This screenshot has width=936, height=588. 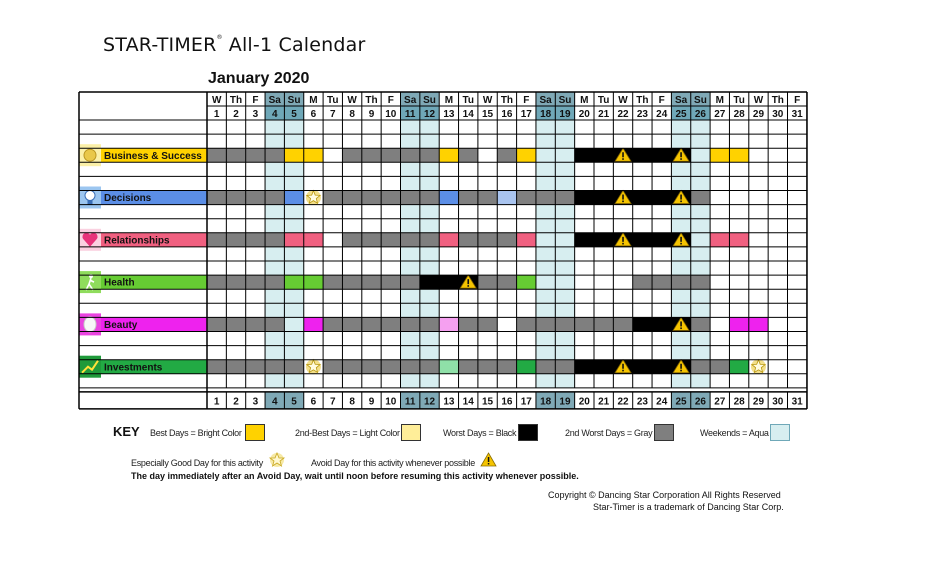 What do you see at coordinates (585, 401) in the screenshot?
I see `footer-day-number-label: 20` at bounding box center [585, 401].